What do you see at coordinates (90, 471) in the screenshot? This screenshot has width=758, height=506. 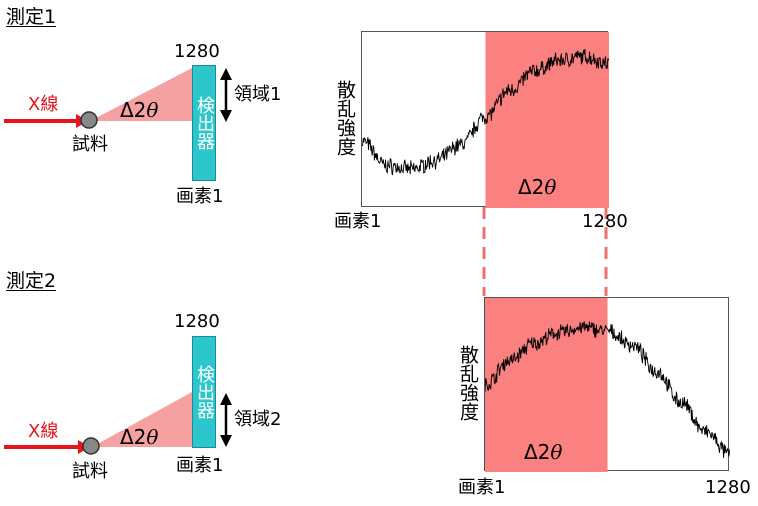 I see `sample-label-2: 試料` at bounding box center [90, 471].